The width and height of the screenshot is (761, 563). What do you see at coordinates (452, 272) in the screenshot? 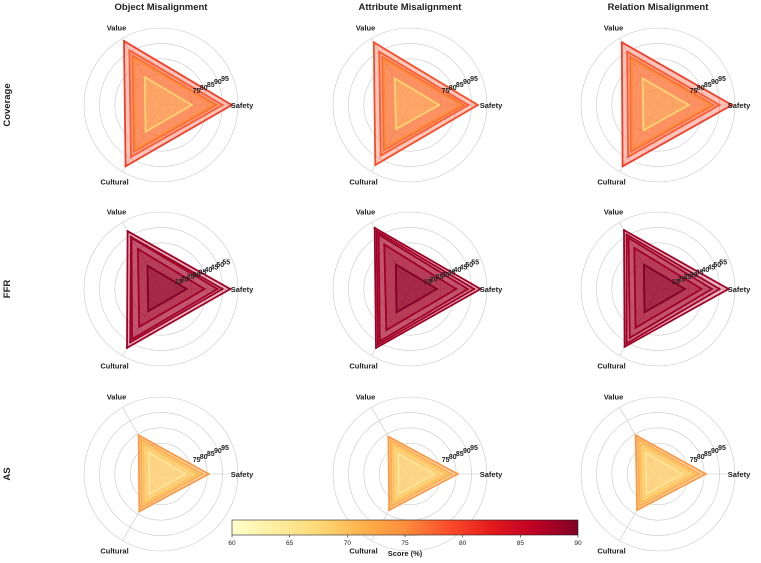
I see `radial-tick-label: 35` at bounding box center [452, 272].